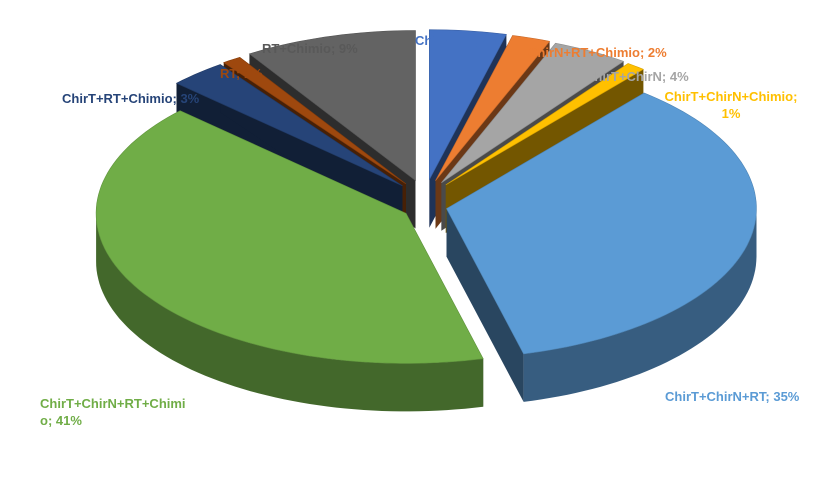 The height and width of the screenshot is (501, 816). I want to click on data-label: ChirN+RT+Chimio; 2%, so click(597, 52).